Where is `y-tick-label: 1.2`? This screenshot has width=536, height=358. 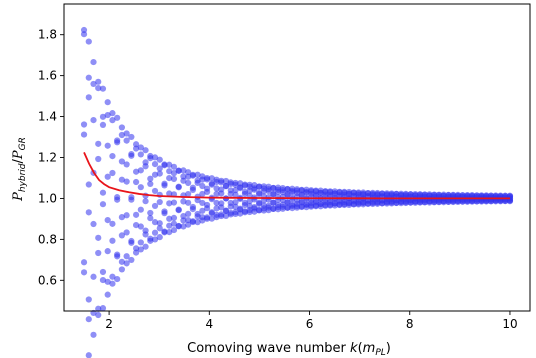
y-tick-label: 1.2 is located at coordinates (47, 158).